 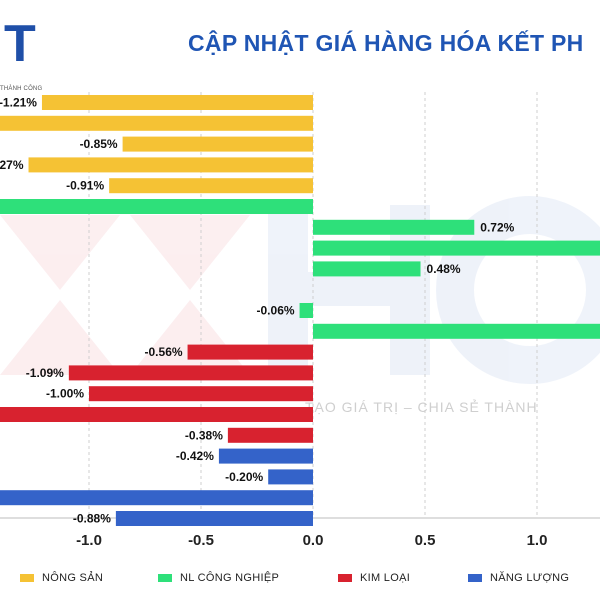 What do you see at coordinates (12, 165) in the screenshot?
I see `data-label: -1.27%` at bounding box center [12, 165].